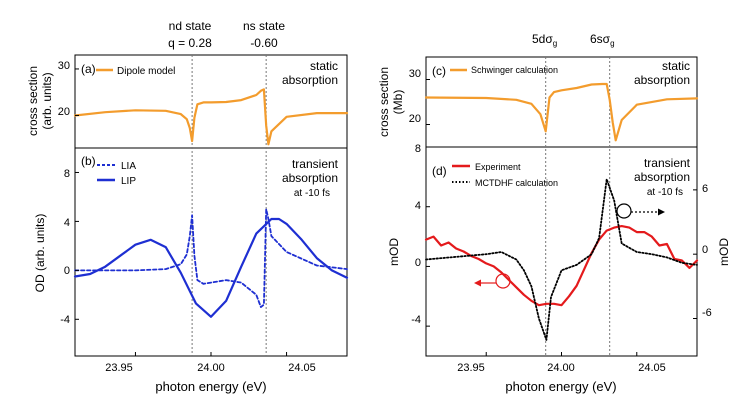 Image resolution: width=747 pixels, height=411 pixels. I want to click on panel-d-note-3: at -10 fs, so click(665, 192).